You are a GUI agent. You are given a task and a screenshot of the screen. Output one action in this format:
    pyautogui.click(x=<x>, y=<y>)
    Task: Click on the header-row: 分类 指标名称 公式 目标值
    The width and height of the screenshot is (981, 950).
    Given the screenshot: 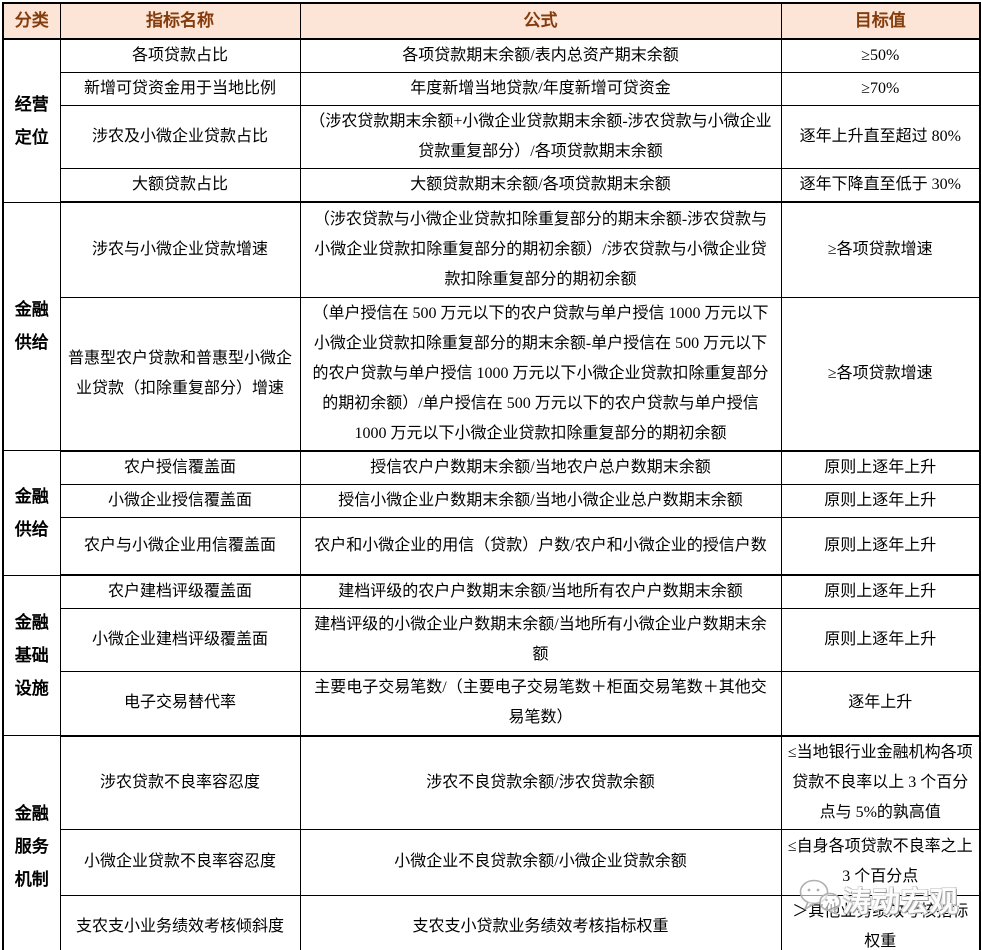 What is the action you would take?
    pyautogui.click(x=491, y=21)
    